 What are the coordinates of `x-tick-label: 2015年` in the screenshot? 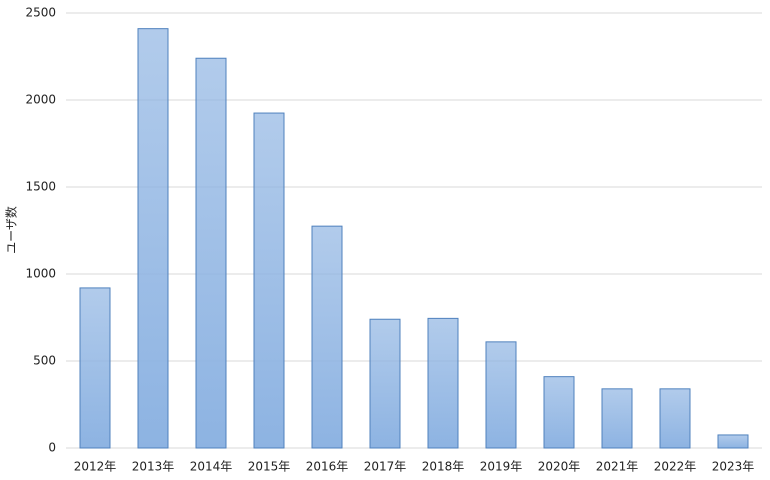 It's located at (269, 467).